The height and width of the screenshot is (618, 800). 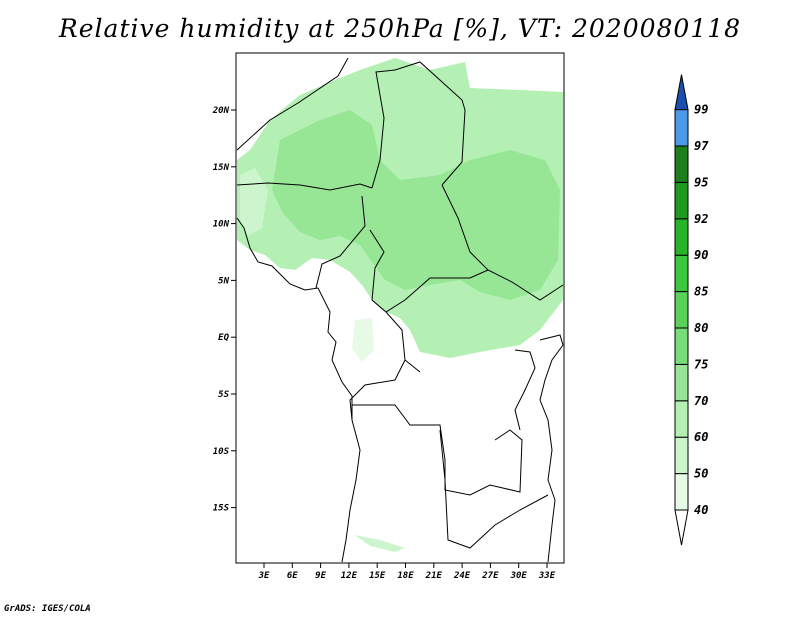 What do you see at coordinates (701, 146) in the screenshot?
I see `colorbar-level-label: 97` at bounding box center [701, 146].